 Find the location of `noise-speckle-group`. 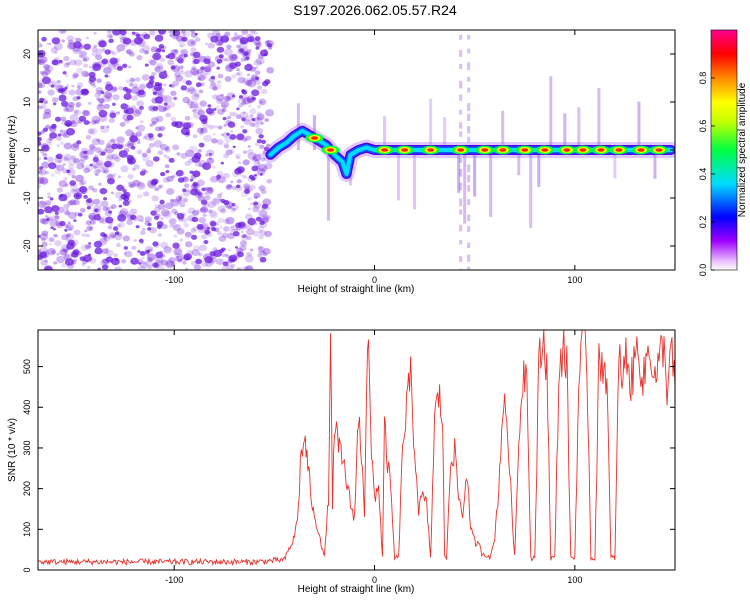

noise-speckle-group is located at coordinates (156, 150).